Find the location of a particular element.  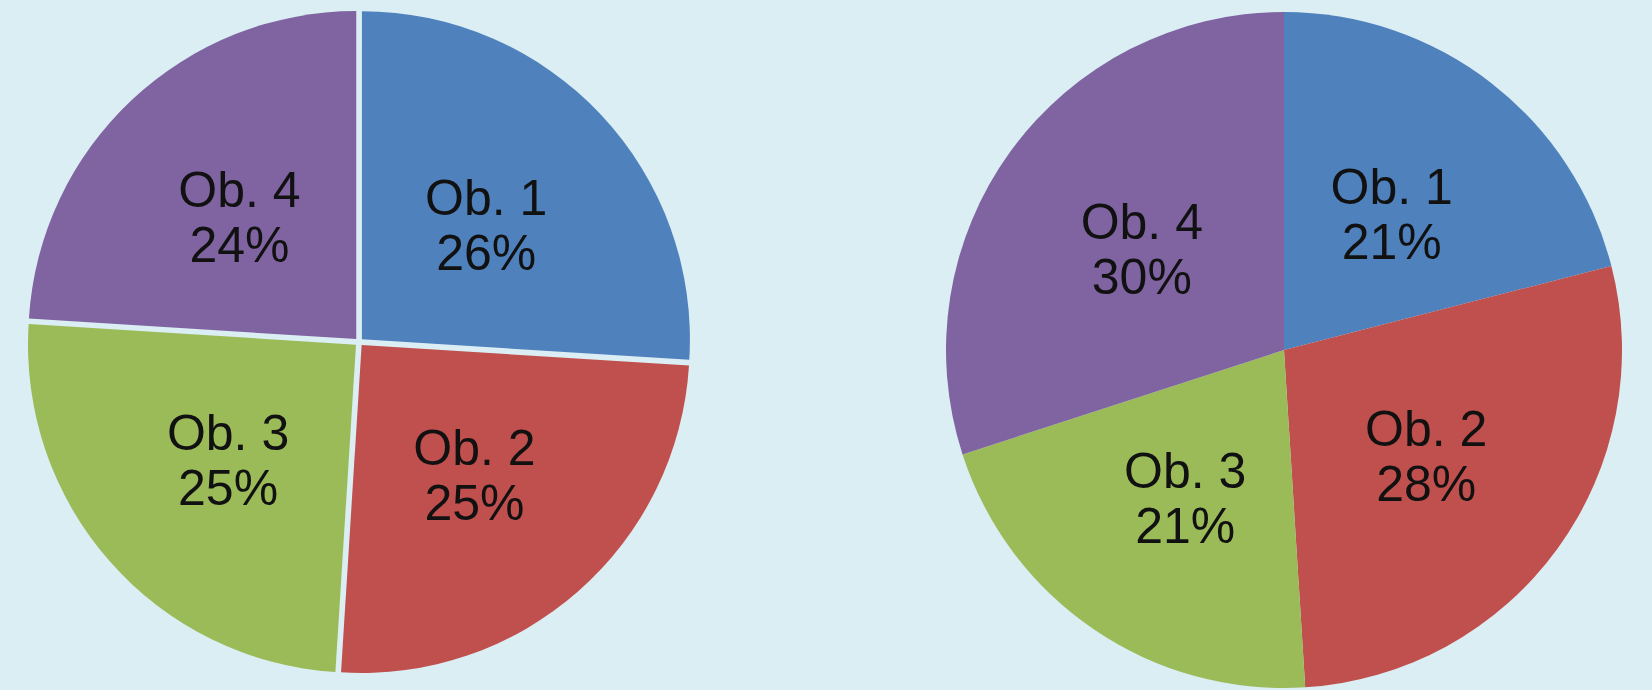

data-label: 30% is located at coordinates (1141, 277).